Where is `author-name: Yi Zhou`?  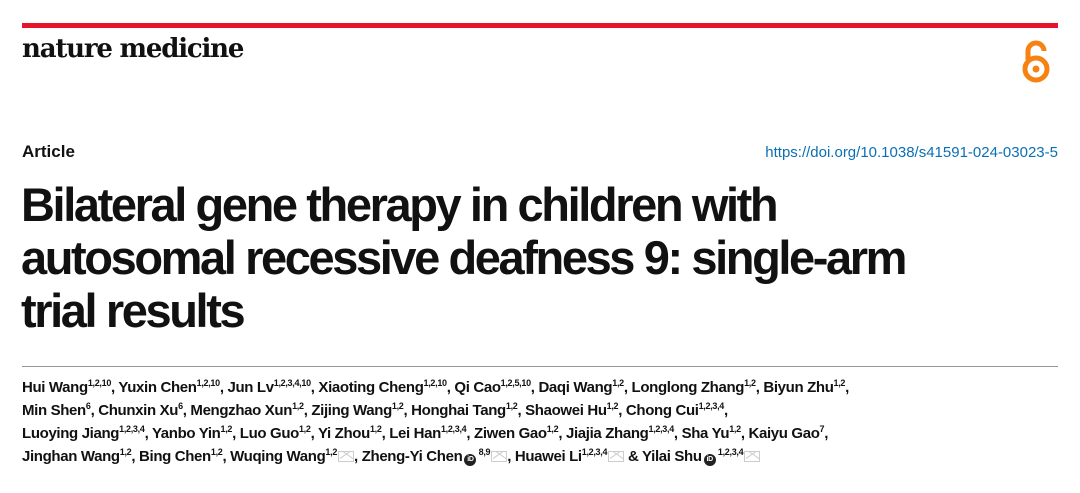 author-name: Yi Zhou is located at coordinates (343, 433).